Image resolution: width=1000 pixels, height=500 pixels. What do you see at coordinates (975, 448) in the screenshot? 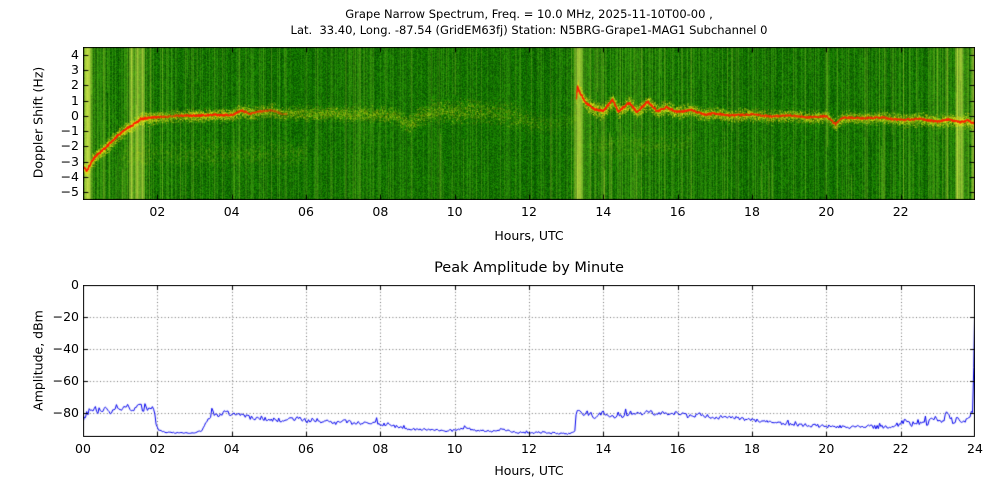
I see `amplitude-x-tick-label: 24` at bounding box center [975, 448].